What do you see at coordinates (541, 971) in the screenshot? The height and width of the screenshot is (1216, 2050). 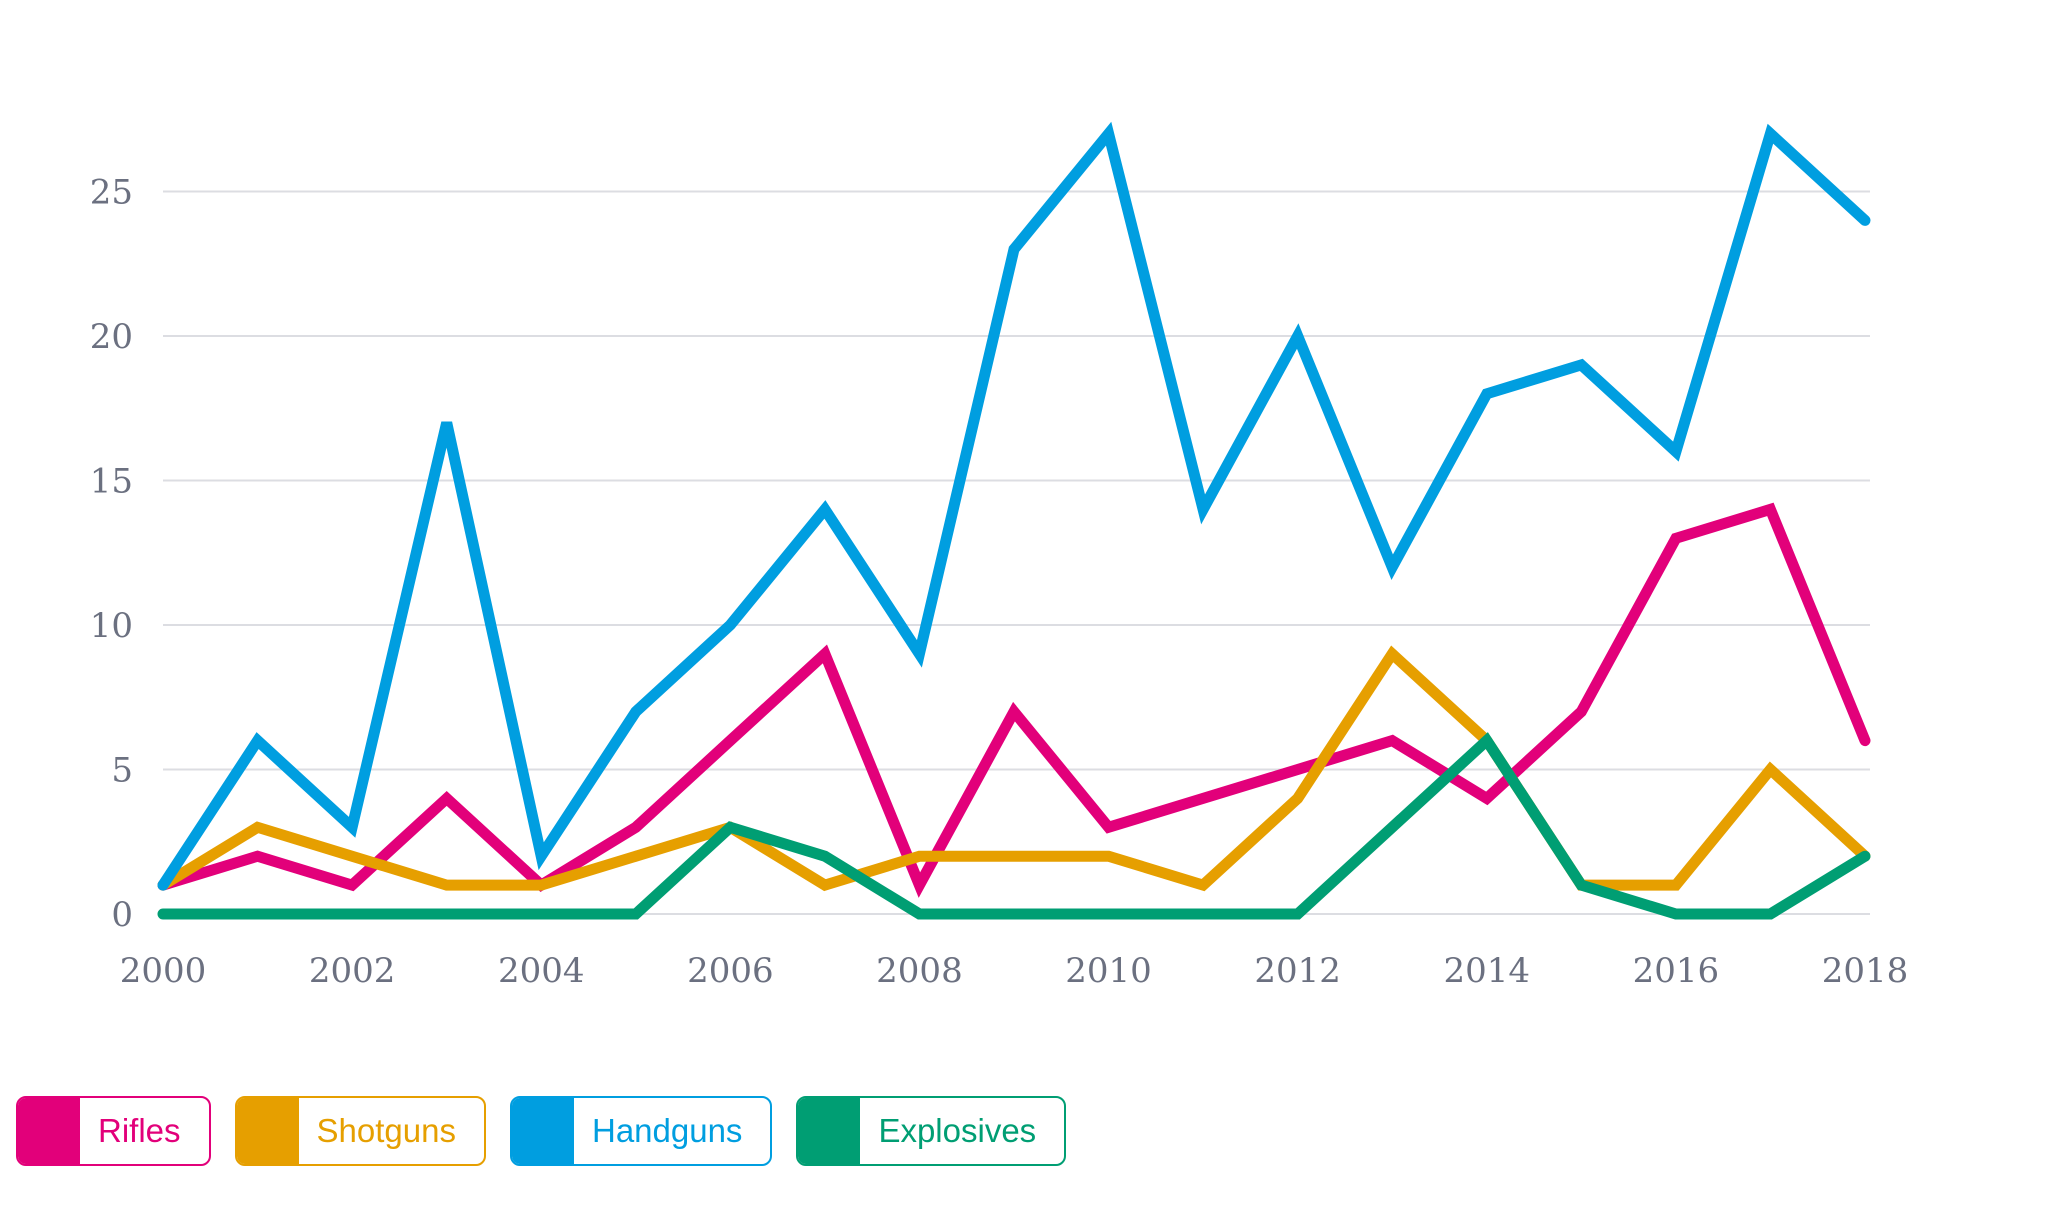 I see `x-tick-label: 2004` at bounding box center [541, 971].